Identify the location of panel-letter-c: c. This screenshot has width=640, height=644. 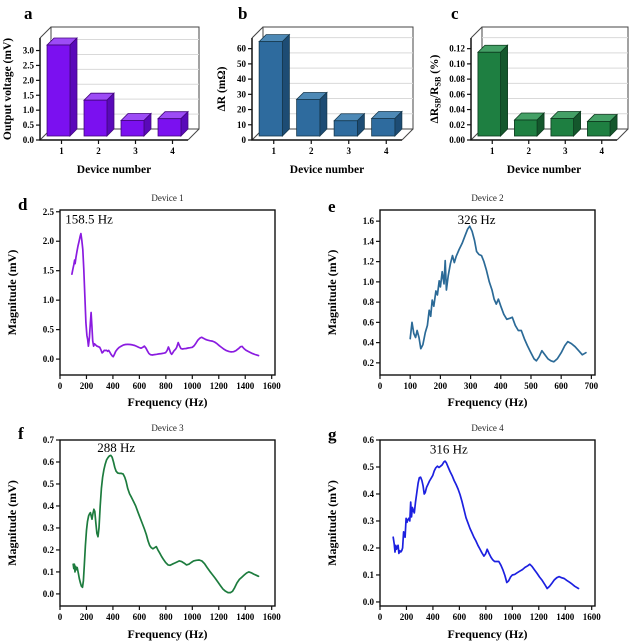
(455, 13).